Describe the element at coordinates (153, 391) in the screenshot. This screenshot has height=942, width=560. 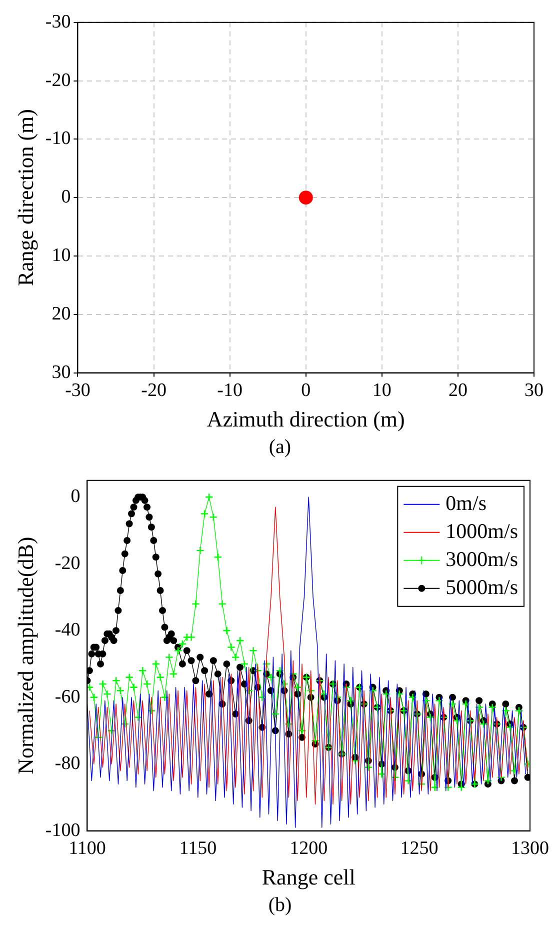
I see `x-tick-label: -20` at that location.